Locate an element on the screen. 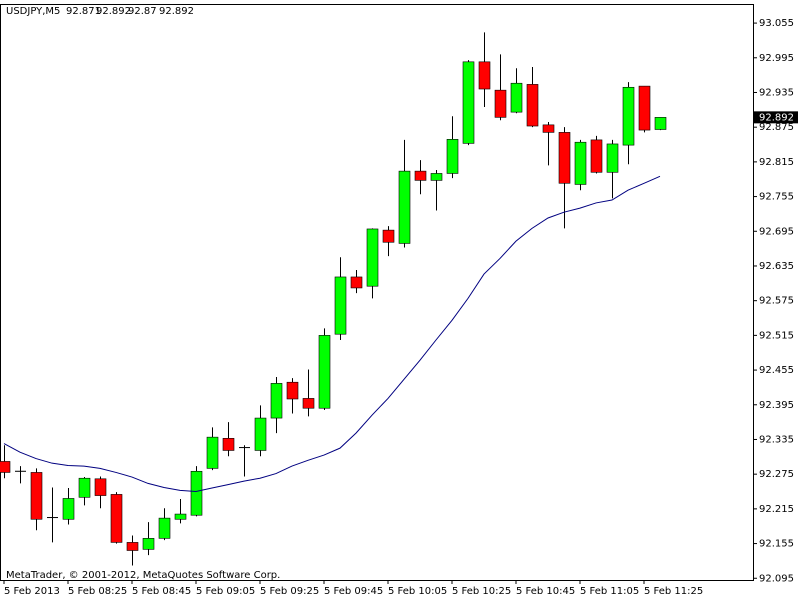 Image resolution: width=800 pixels, height=600 pixels. y-tick-label: 92.875 is located at coordinates (776, 127).